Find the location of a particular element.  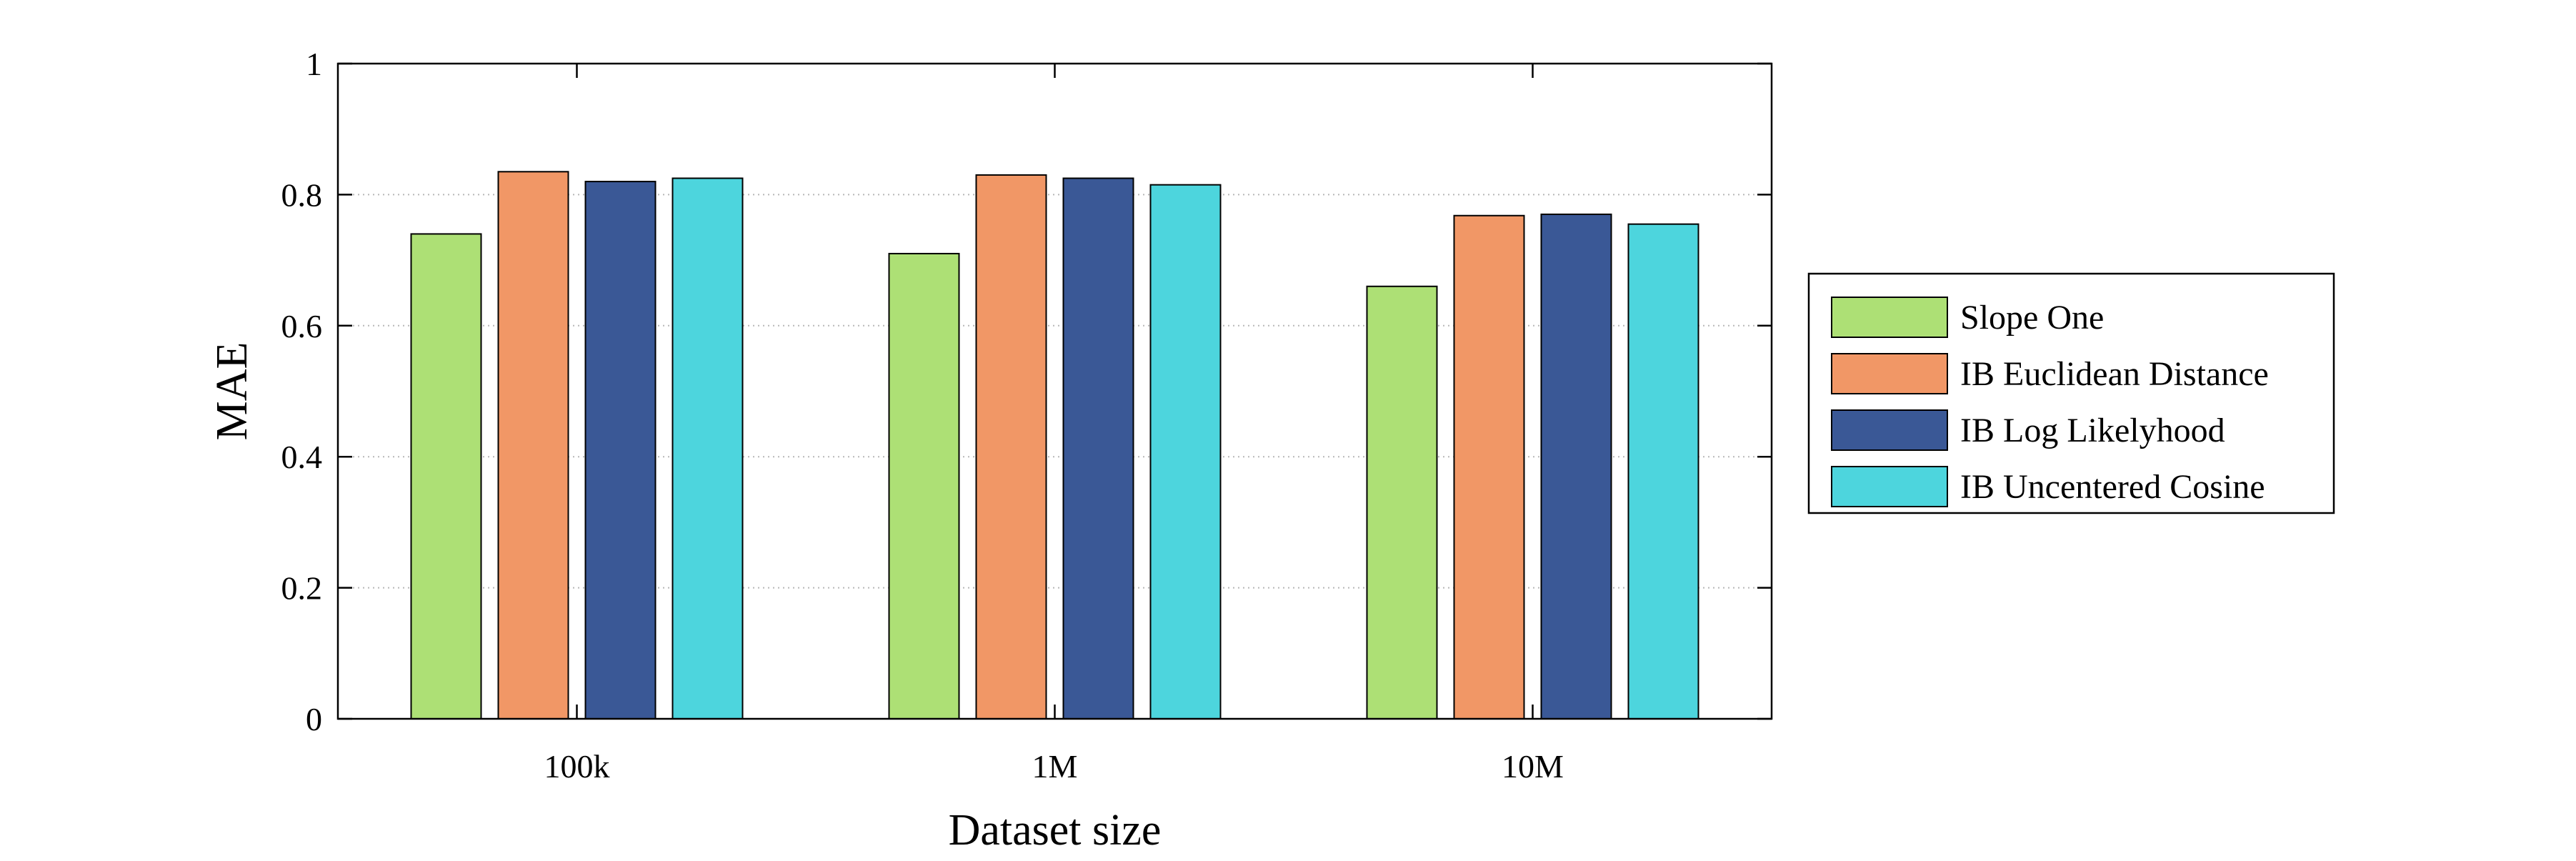

bar-ib-euclidean-distance-100k is located at coordinates (533, 445).